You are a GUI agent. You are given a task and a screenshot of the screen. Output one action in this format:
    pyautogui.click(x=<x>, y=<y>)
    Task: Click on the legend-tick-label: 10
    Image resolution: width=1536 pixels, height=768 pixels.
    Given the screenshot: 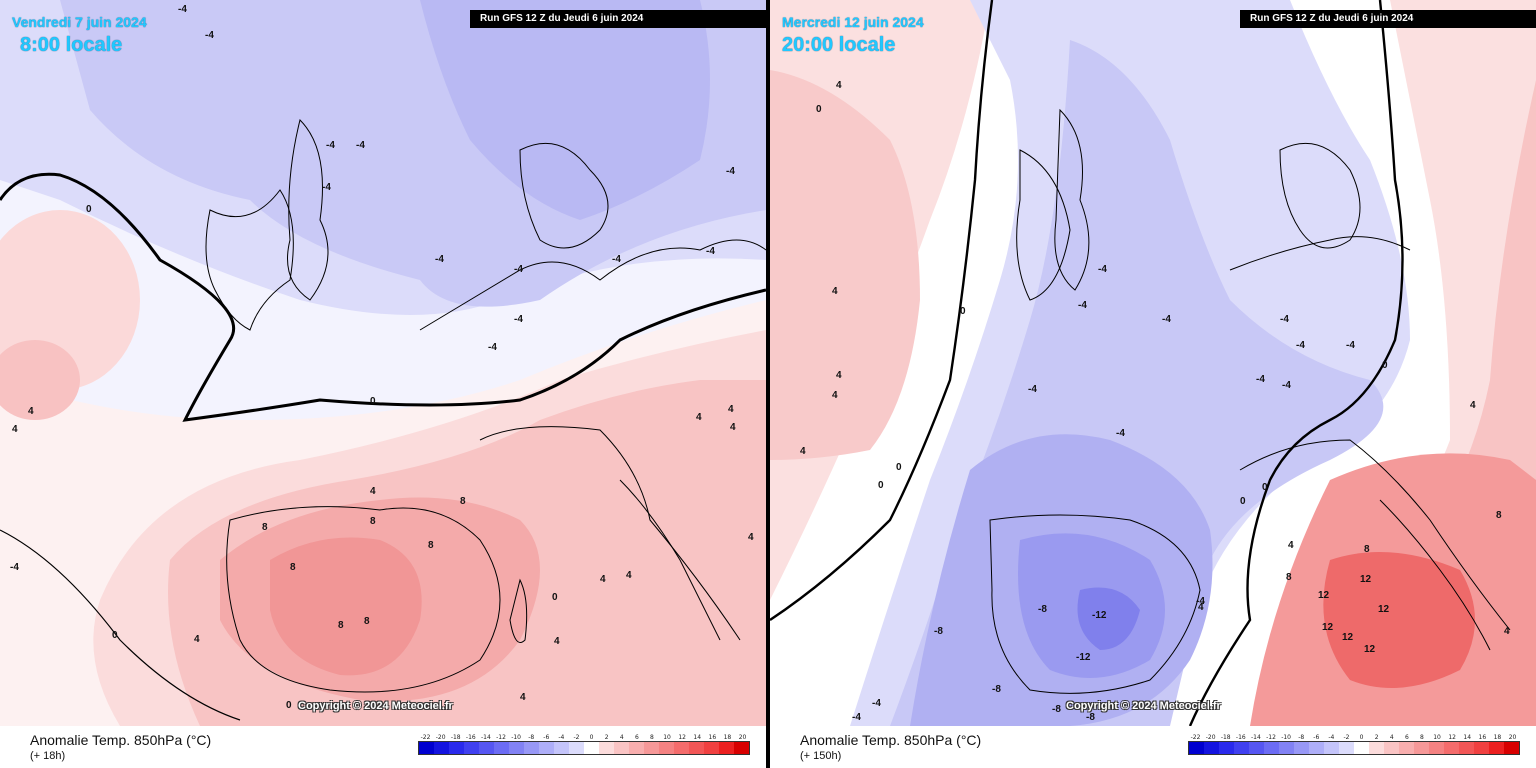 What is the action you would take?
    pyautogui.click(x=1437, y=737)
    